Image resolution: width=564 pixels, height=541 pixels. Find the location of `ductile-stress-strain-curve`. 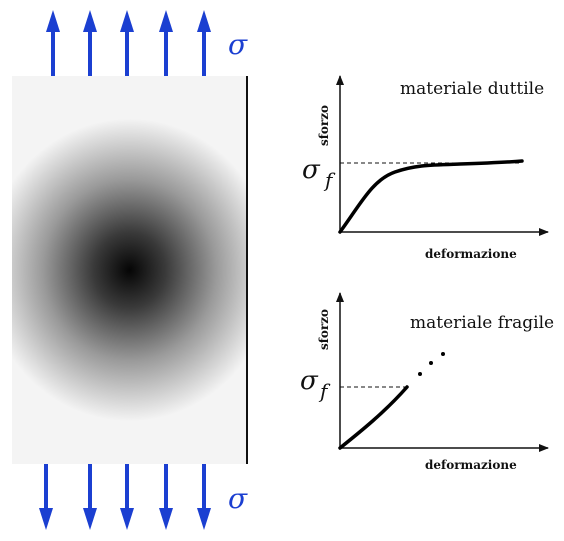

ductile-stress-strain-curve is located at coordinates (431, 196).